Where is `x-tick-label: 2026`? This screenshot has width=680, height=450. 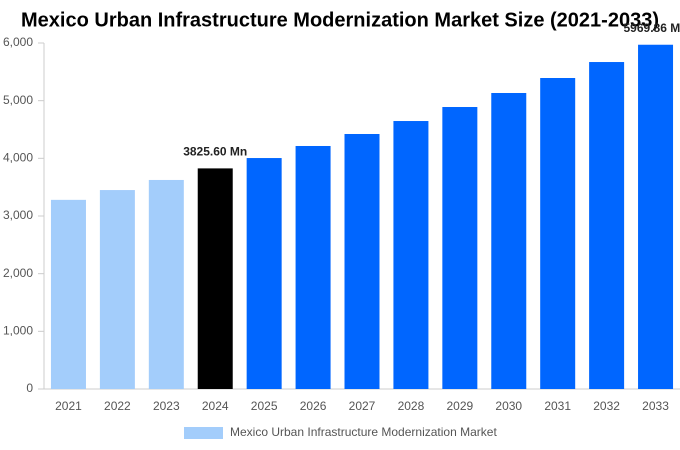 x-tick-label: 2026 is located at coordinates (313, 406).